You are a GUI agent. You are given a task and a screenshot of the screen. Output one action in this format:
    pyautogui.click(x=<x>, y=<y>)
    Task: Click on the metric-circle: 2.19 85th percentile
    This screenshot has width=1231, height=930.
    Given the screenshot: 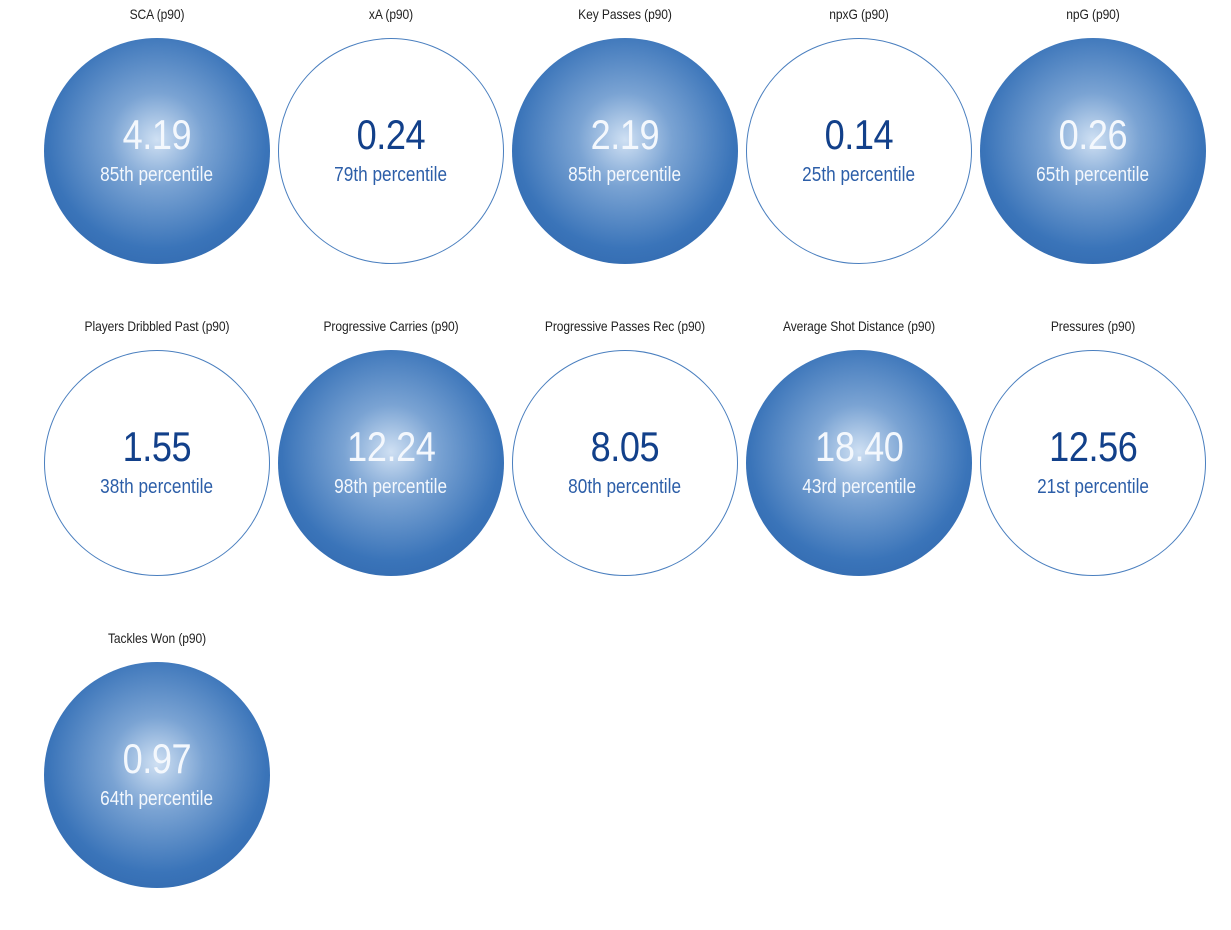 What is the action you would take?
    pyautogui.click(x=625, y=151)
    